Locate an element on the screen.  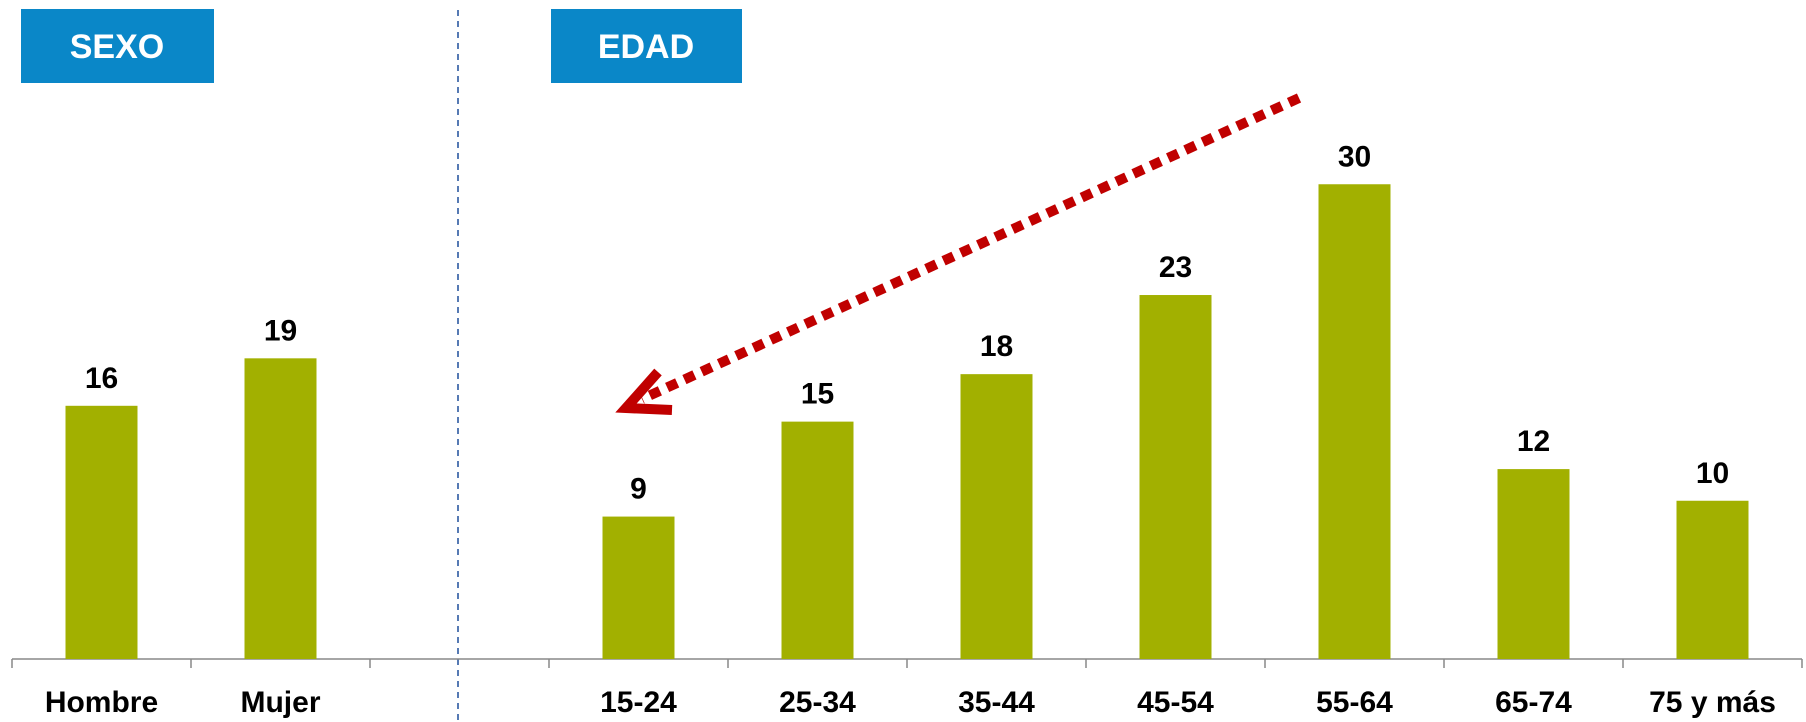
x-tick-label: 15-24 is located at coordinates (638, 702).